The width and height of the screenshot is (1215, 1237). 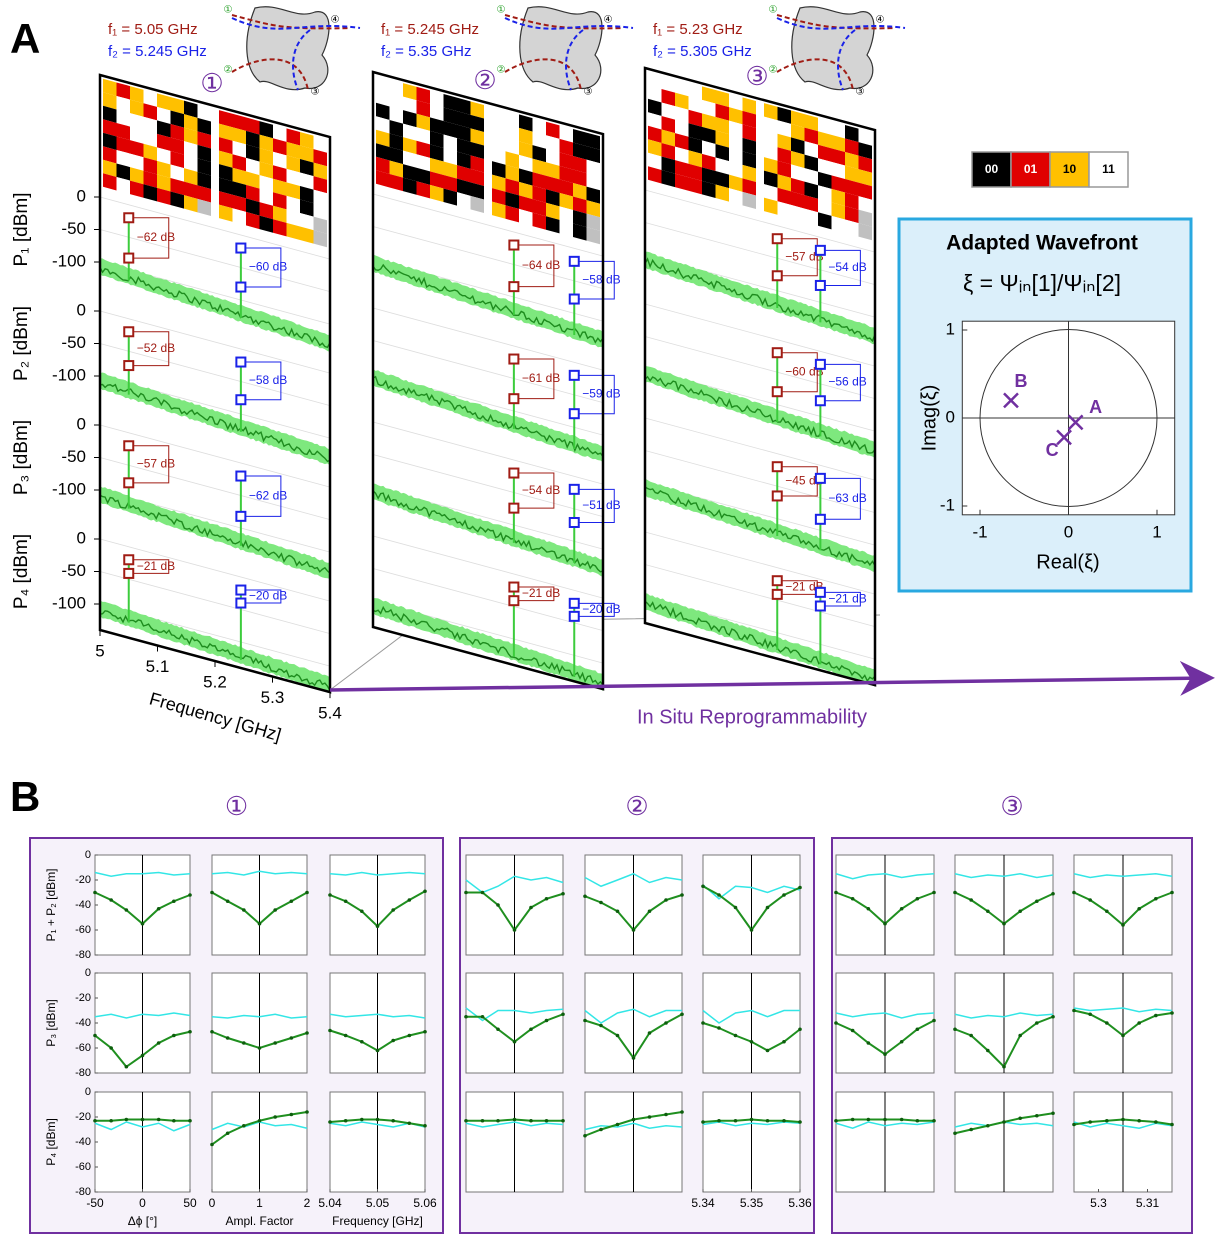 What do you see at coordinates (588, 92) in the screenshot?
I see `port-label: ③` at bounding box center [588, 92].